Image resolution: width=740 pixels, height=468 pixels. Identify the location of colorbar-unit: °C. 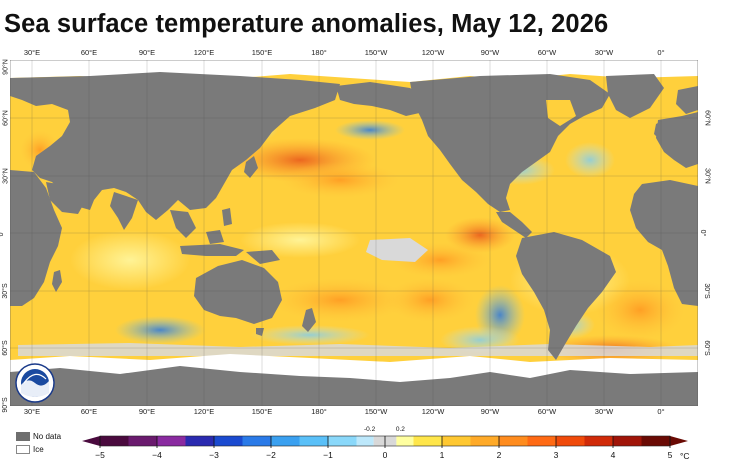
(685, 456).